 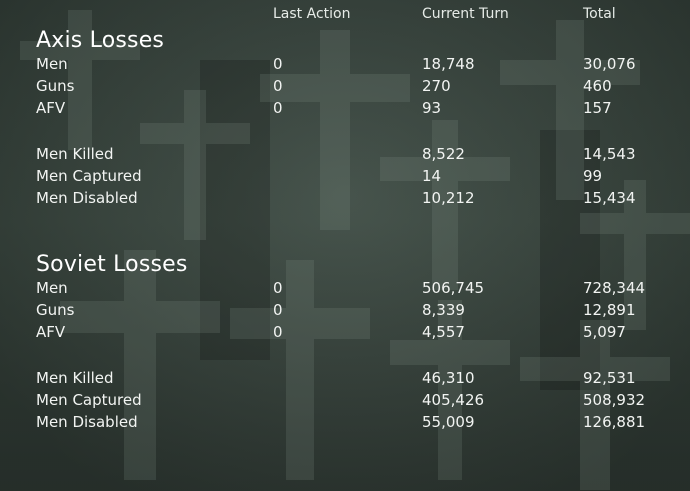 What do you see at coordinates (604, 332) in the screenshot?
I see `total-value: 5,097` at bounding box center [604, 332].